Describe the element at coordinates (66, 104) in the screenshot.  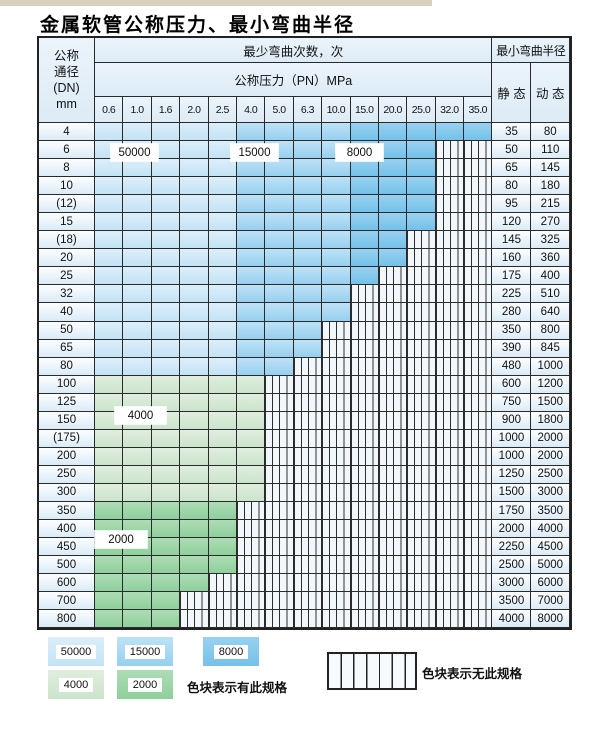
I see `header-dn-line: mm` at that location.